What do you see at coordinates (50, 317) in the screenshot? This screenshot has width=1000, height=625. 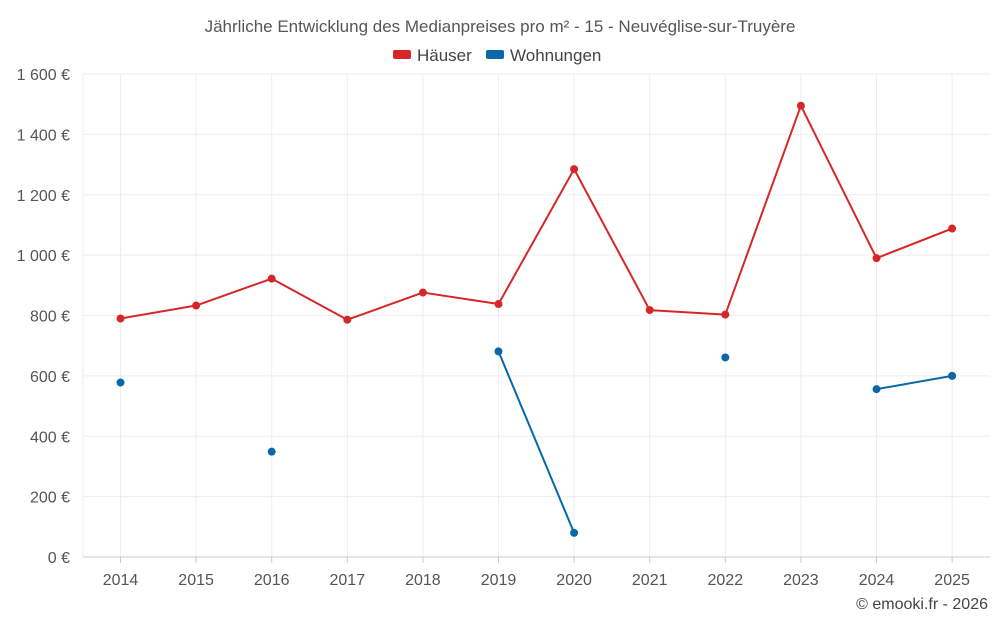 I see `y-tick-label: 800 €` at bounding box center [50, 317].